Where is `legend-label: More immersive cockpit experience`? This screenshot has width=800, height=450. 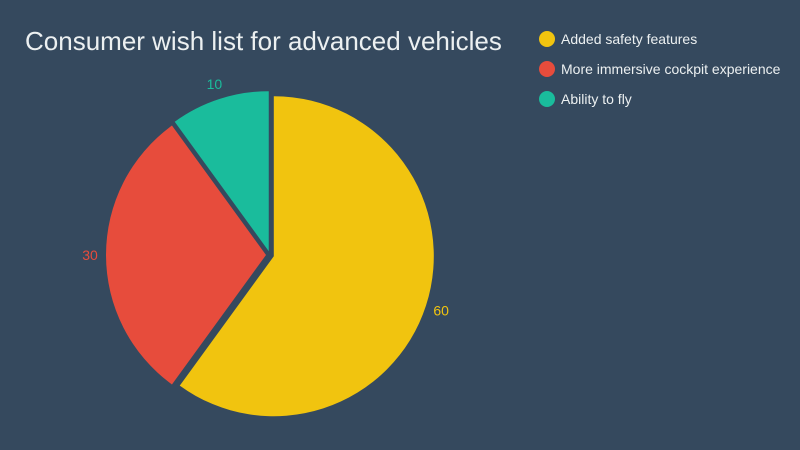
legend-label: More immersive cockpit experience is located at coordinates (671, 69).